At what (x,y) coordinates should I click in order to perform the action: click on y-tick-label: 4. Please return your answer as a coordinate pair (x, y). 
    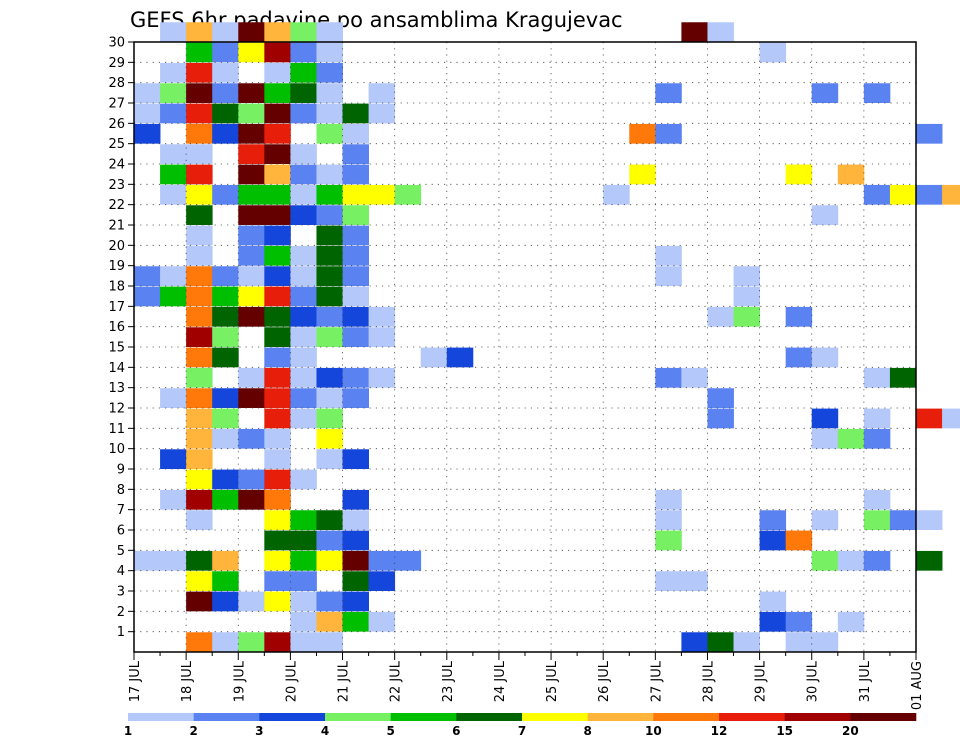
    Looking at the image, I should click on (121, 571).